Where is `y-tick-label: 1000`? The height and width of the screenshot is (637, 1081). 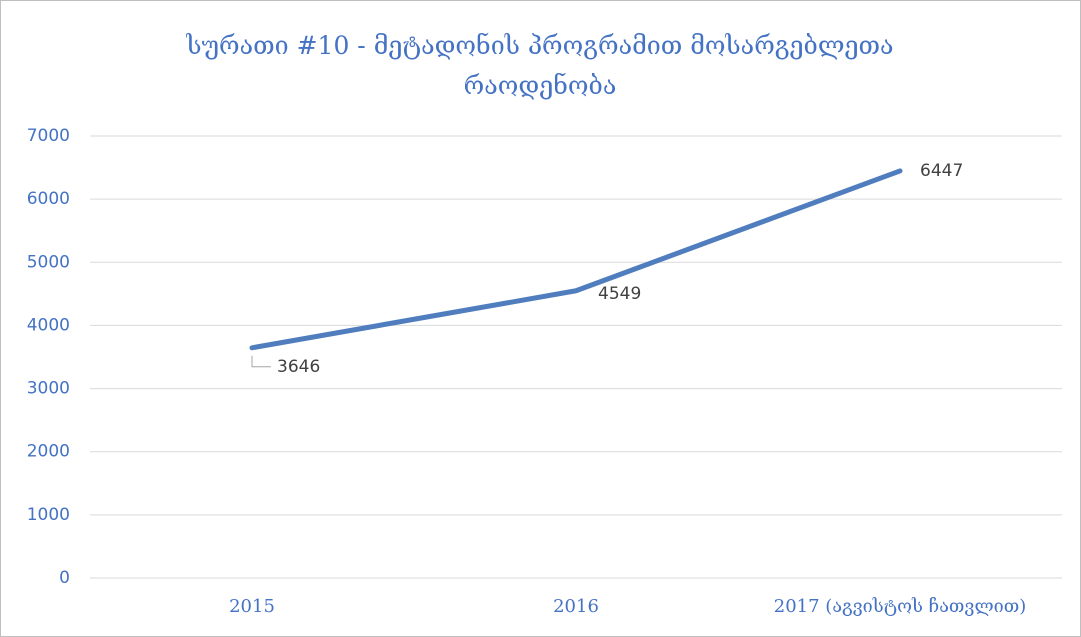
y-tick-label: 1000 is located at coordinates (48, 515).